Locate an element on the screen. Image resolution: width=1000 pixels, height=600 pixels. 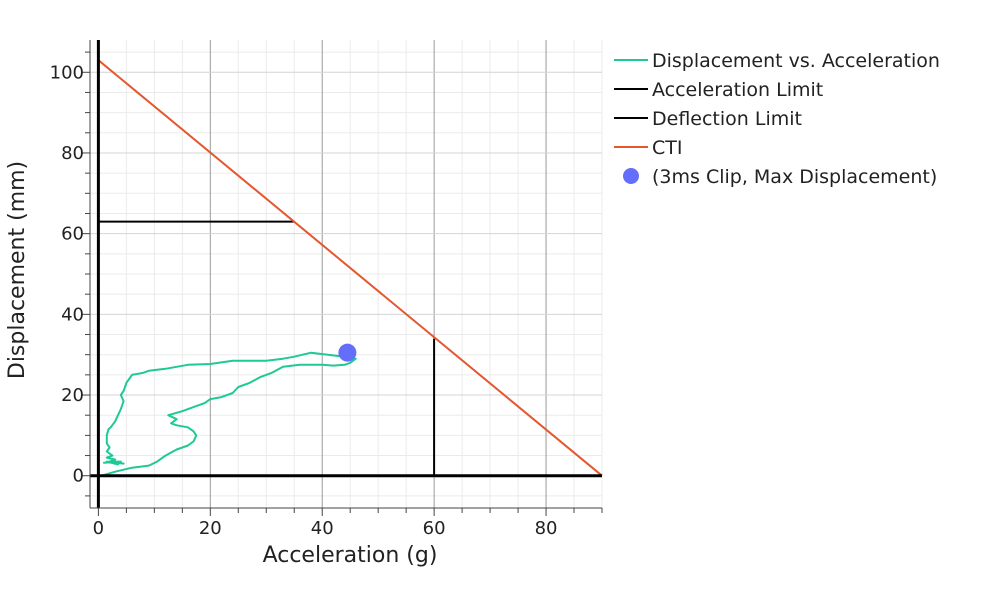
legend-label: CTI is located at coordinates (667, 148).